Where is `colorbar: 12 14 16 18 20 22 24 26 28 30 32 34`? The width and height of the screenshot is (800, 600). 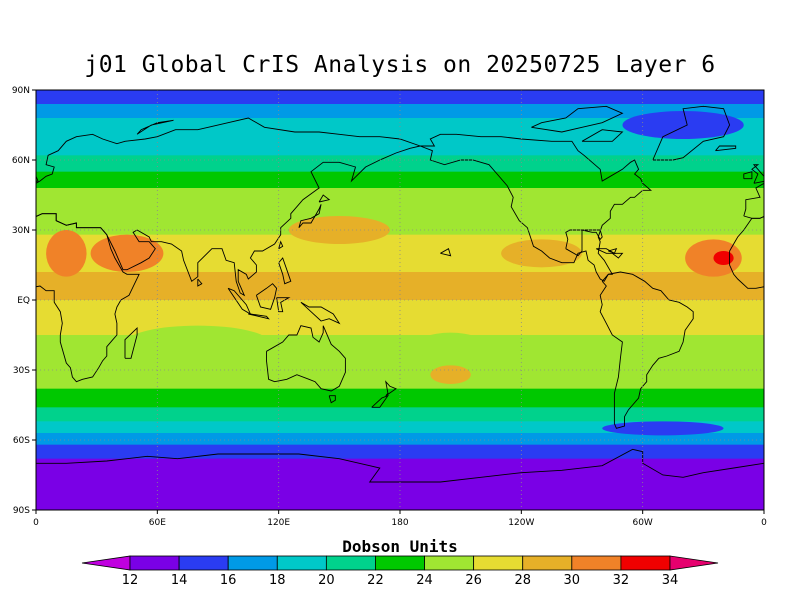 colorbar: 12 14 16 18 20 22 24 26 28 30 32 34 is located at coordinates (400, 571).